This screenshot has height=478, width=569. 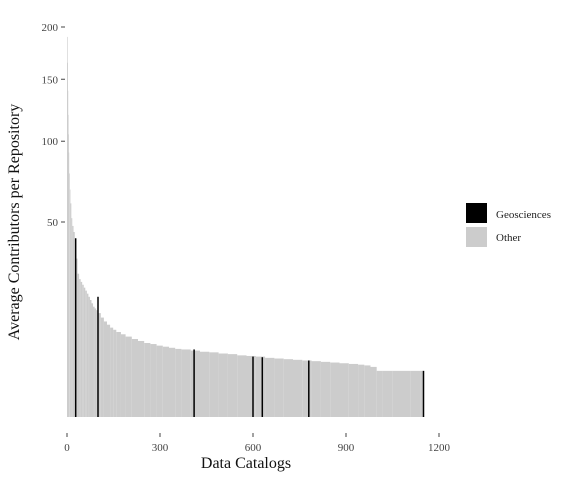 I want to click on x-tick-label: 600, so click(x=253, y=448).